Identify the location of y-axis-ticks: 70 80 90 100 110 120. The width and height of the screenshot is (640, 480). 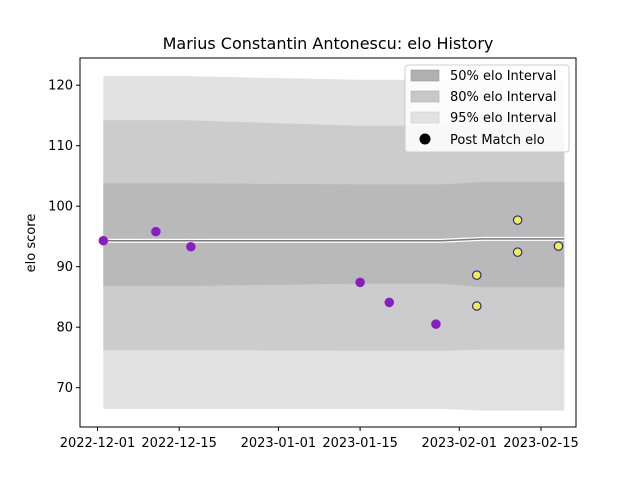
(64, 237).